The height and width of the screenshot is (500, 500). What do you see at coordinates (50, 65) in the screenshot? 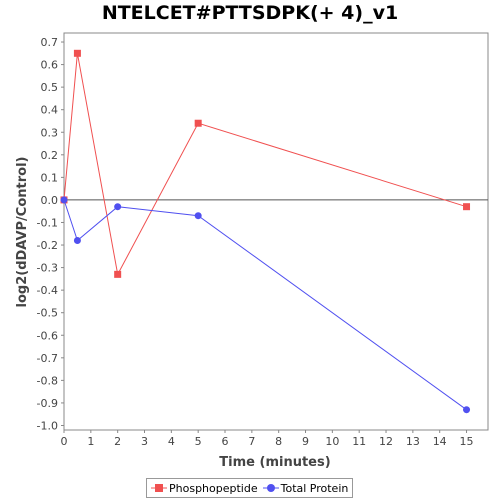
I see `y-tick-label: 0.6` at bounding box center [50, 65].